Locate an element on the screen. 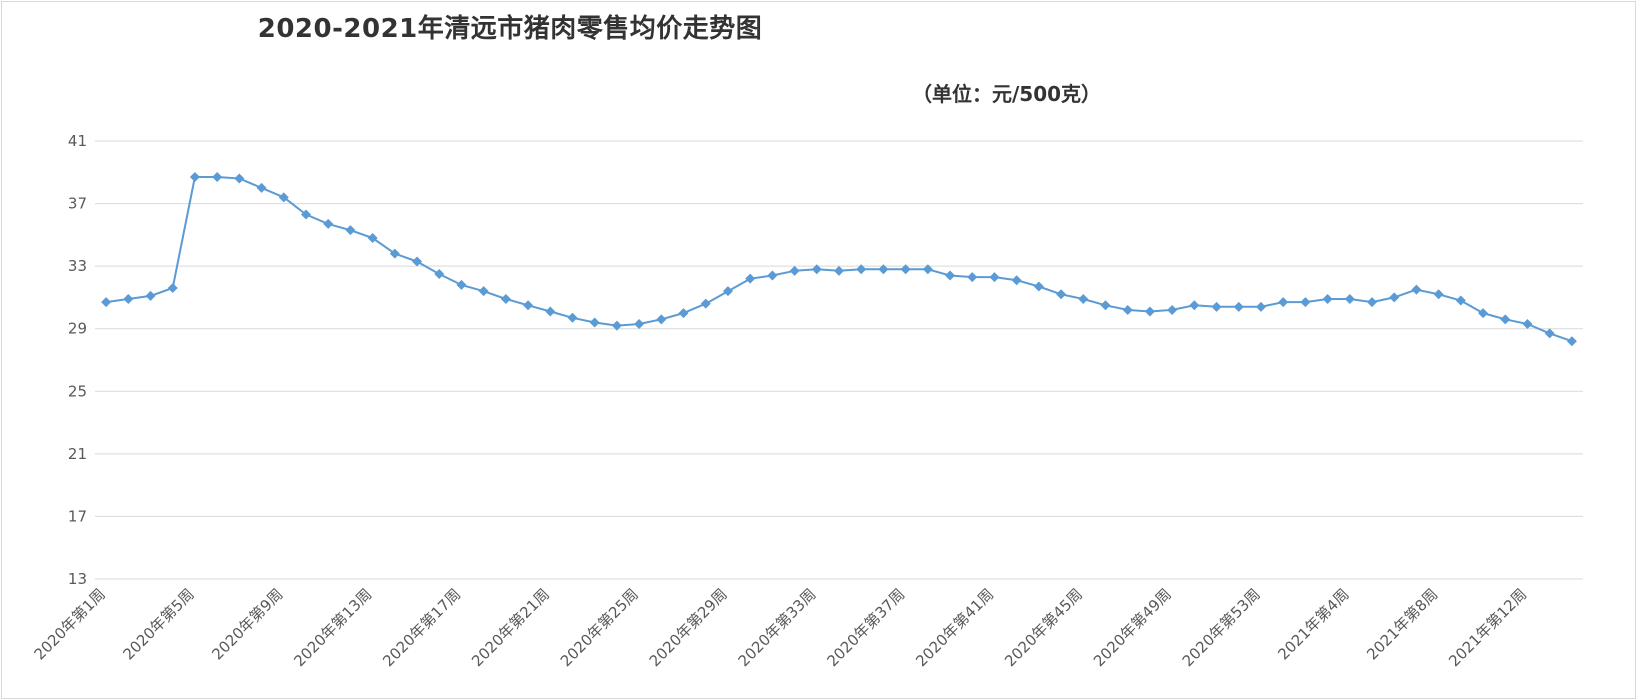 The height and width of the screenshot is (700, 1637). chart-title: 2020-2021年清远市猪肉零售均价走势图 is located at coordinates (510, 29).